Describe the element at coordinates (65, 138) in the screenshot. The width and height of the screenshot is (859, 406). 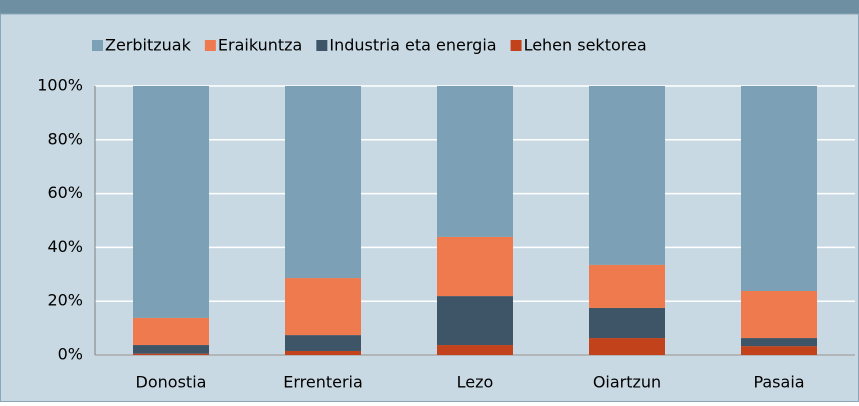
I see `y-tick-label: 80%` at that location.